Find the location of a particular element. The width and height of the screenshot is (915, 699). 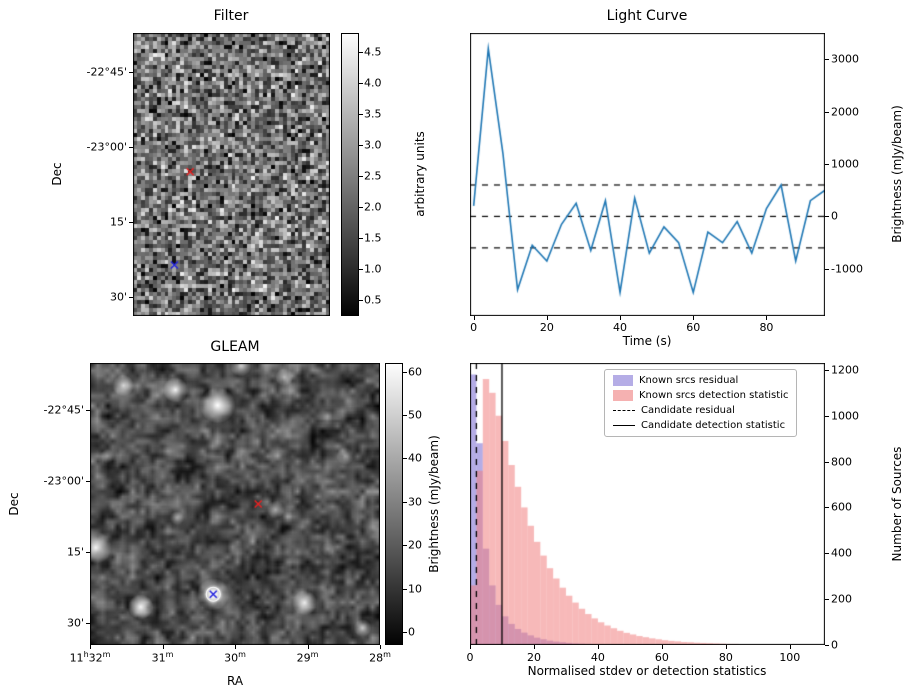

lightcurve-ytick-label: 0 is located at coordinates (834, 216).